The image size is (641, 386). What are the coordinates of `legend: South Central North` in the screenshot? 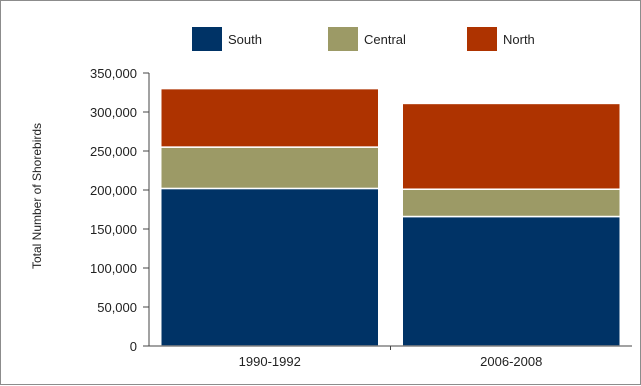 It's located at (363, 39).